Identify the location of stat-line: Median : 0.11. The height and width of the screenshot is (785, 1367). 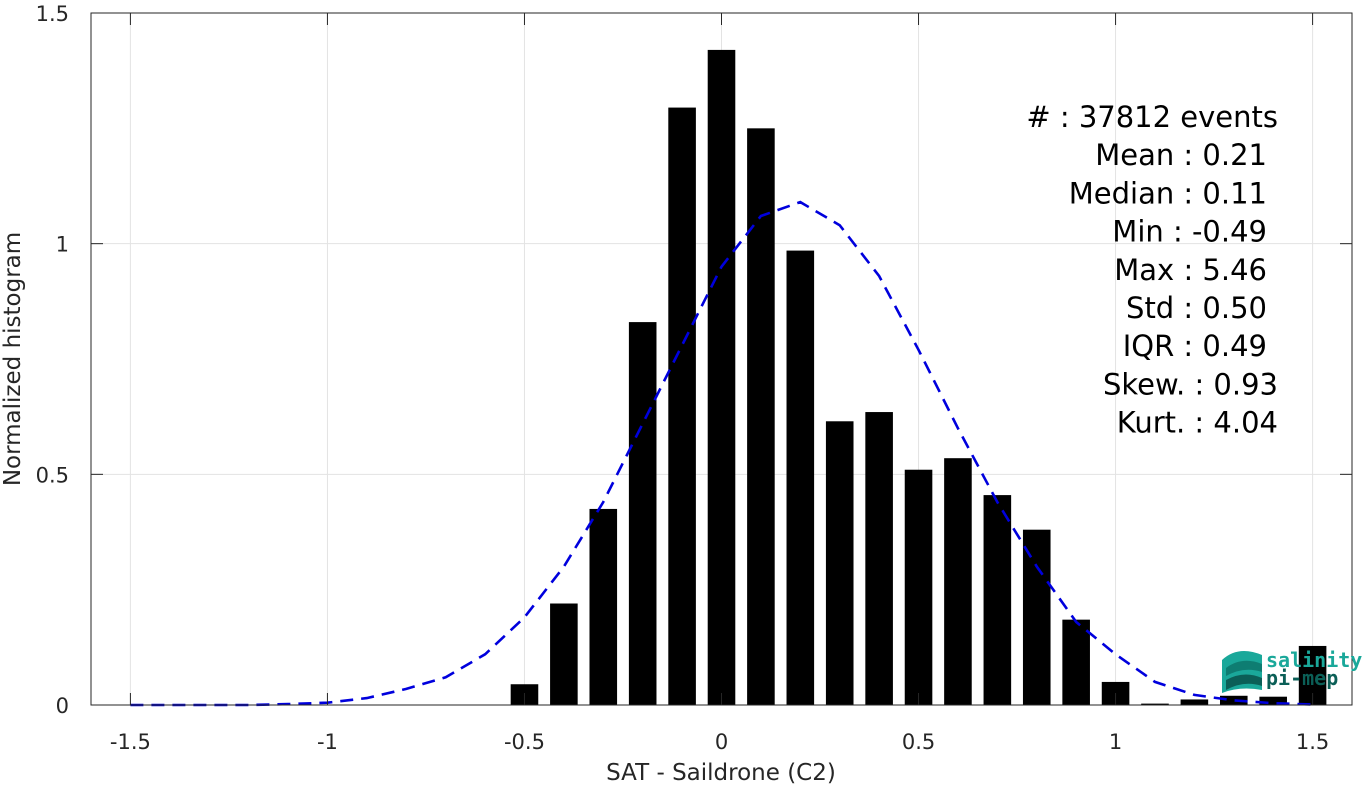
(1168, 193).